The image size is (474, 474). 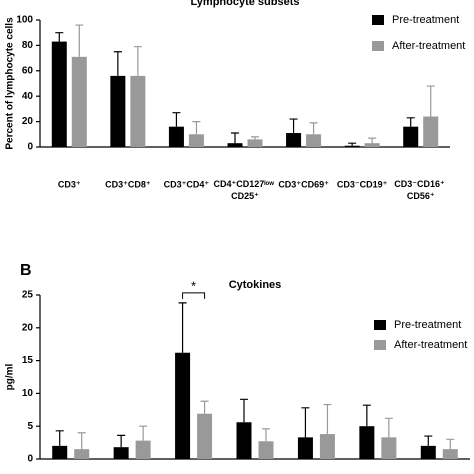 I want to click on panel-label: B, so click(x=26, y=270).